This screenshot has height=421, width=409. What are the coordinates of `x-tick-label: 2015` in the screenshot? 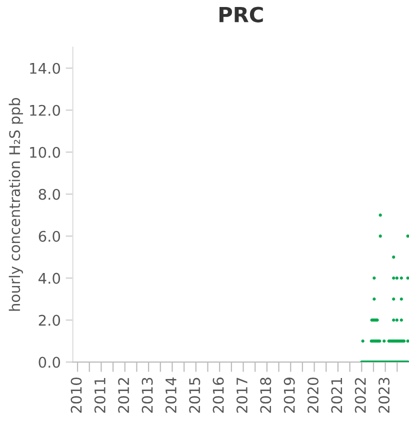 It's located at (194, 395).